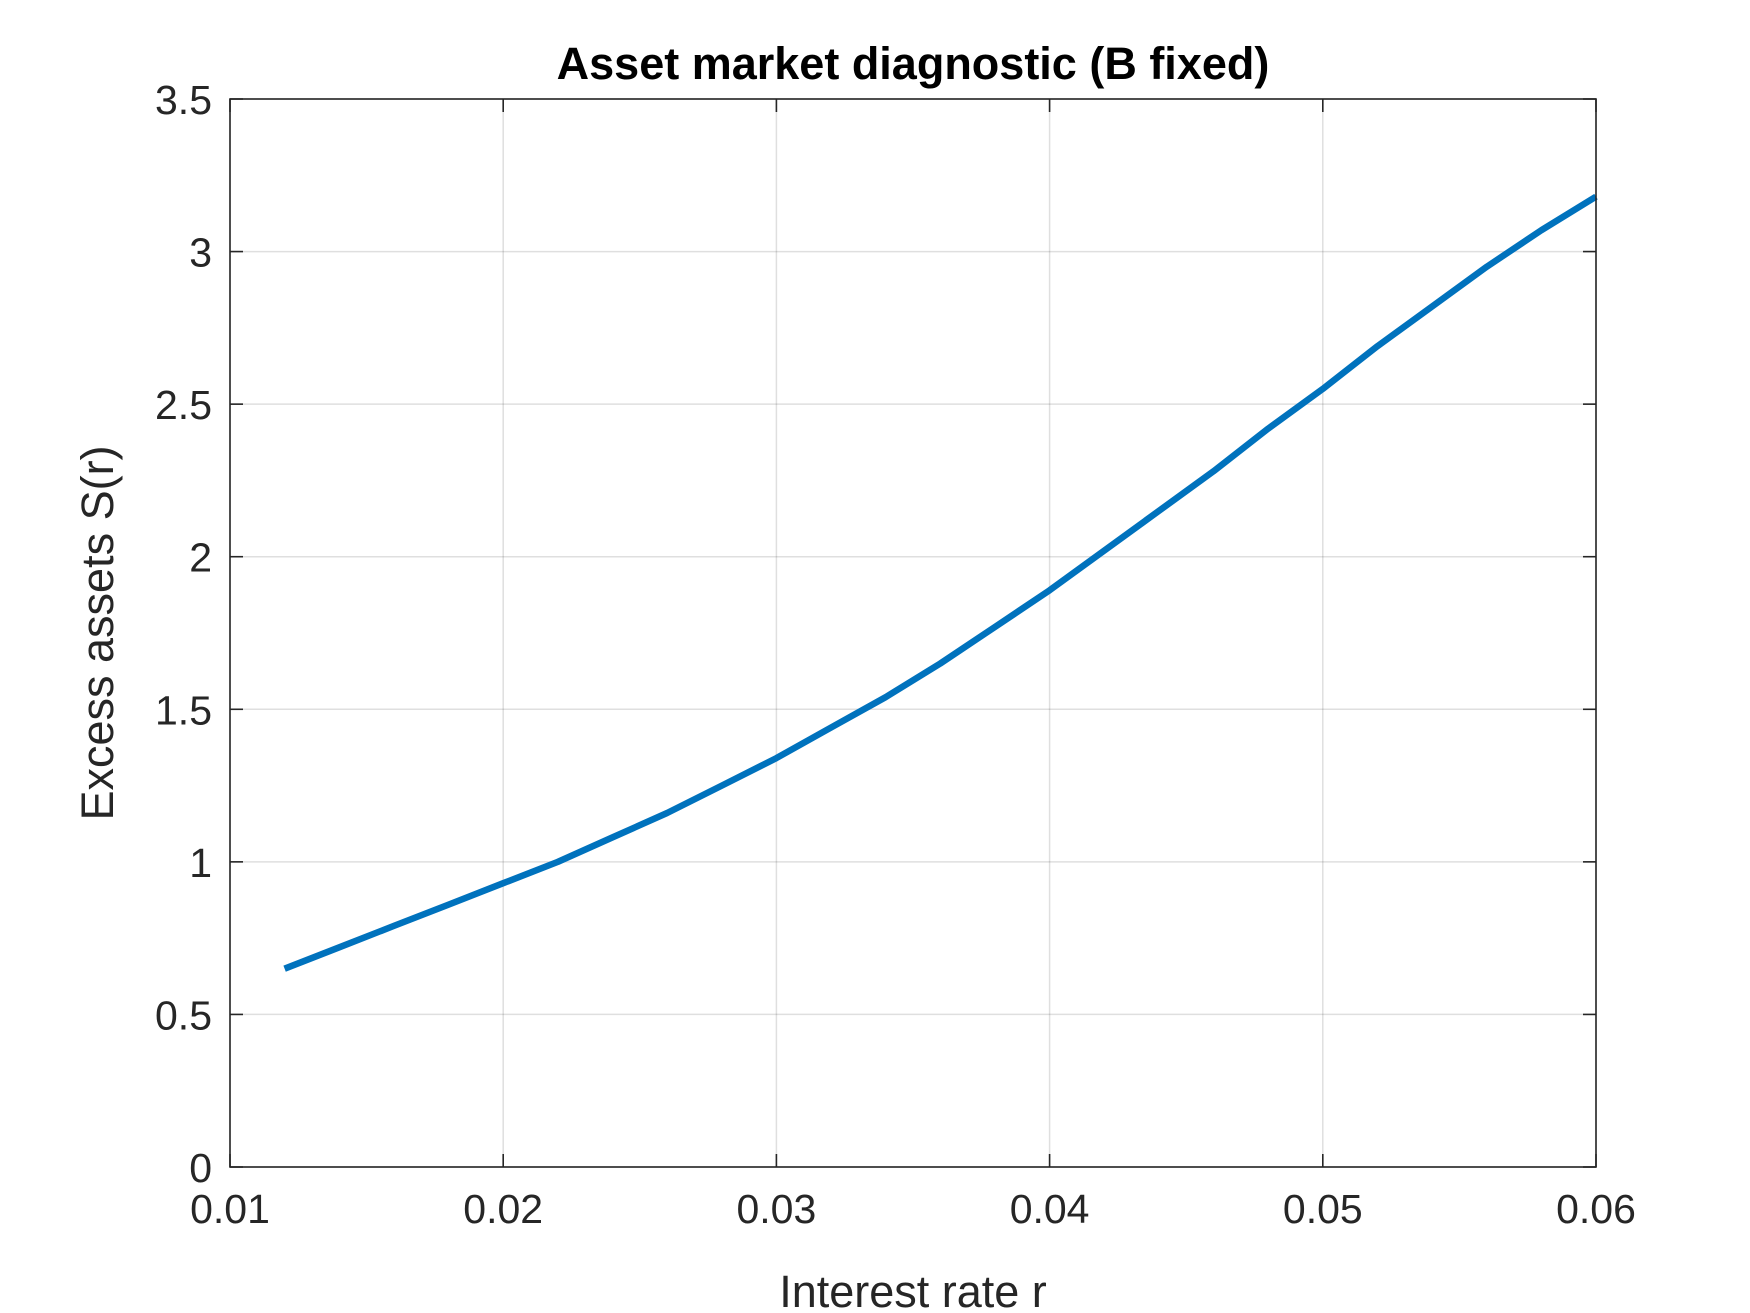 Image resolution: width=1750 pixels, height=1313 pixels. What do you see at coordinates (200, 558) in the screenshot?
I see `y-tick-label: 2` at bounding box center [200, 558].